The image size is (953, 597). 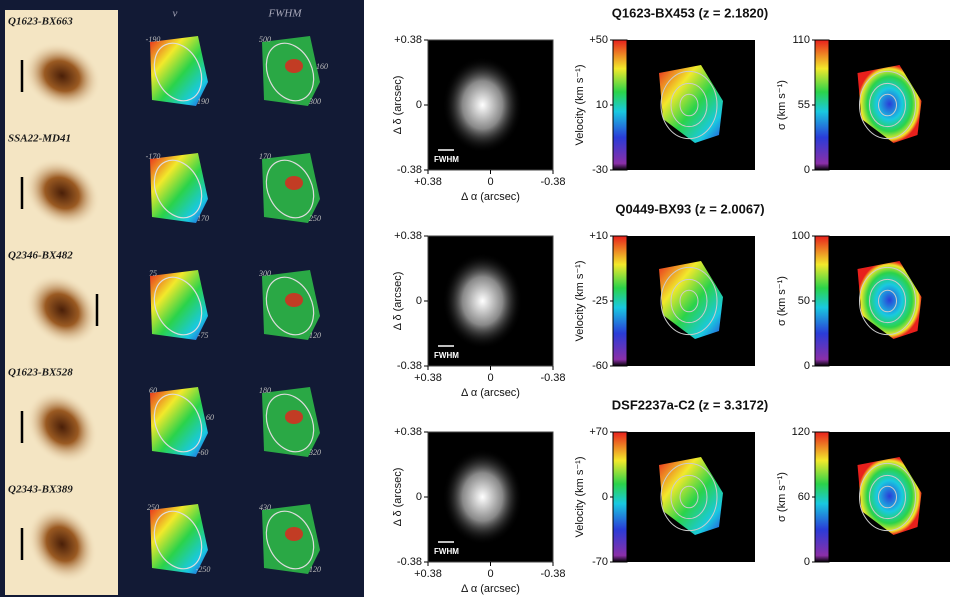 I want to click on map-label: -60, so click(x=203, y=452).